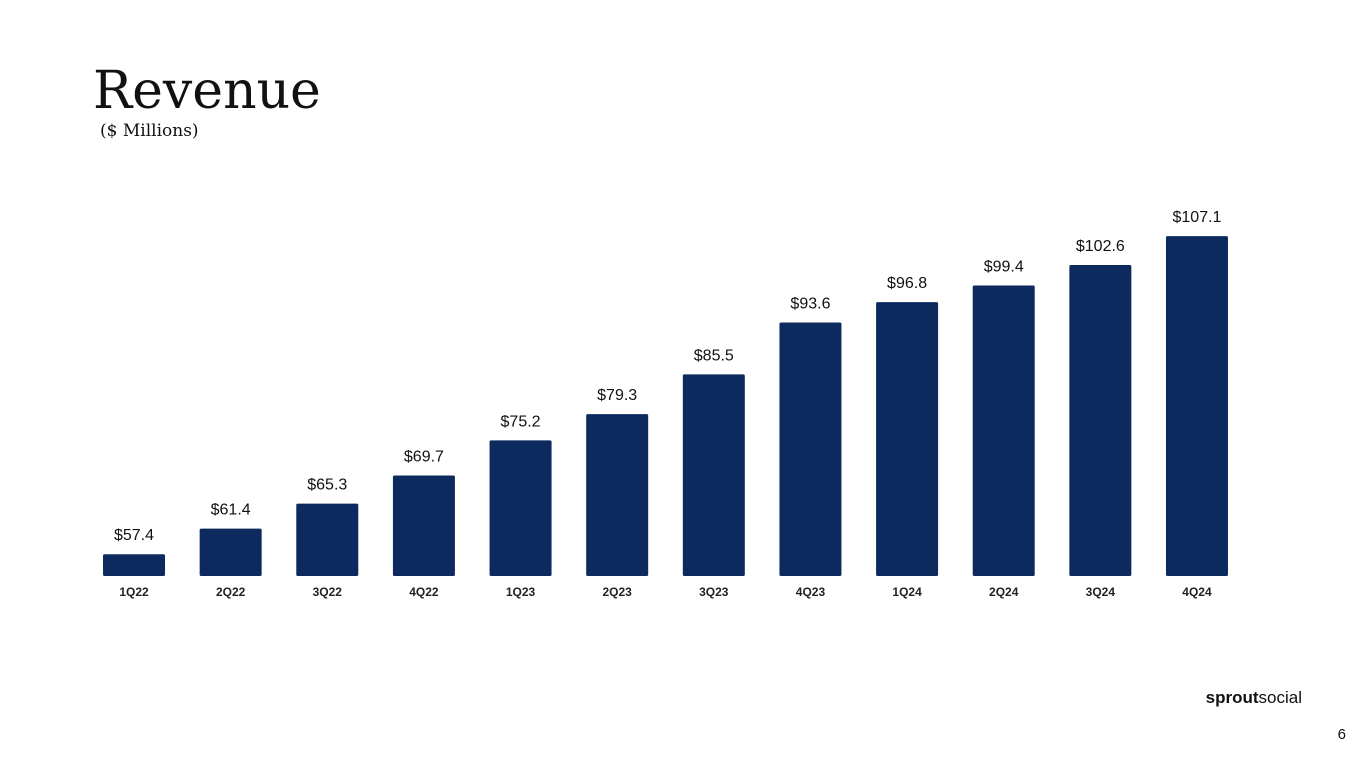 This screenshot has width=1365, height=768. I want to click on logo-light: social, so click(1280, 697).